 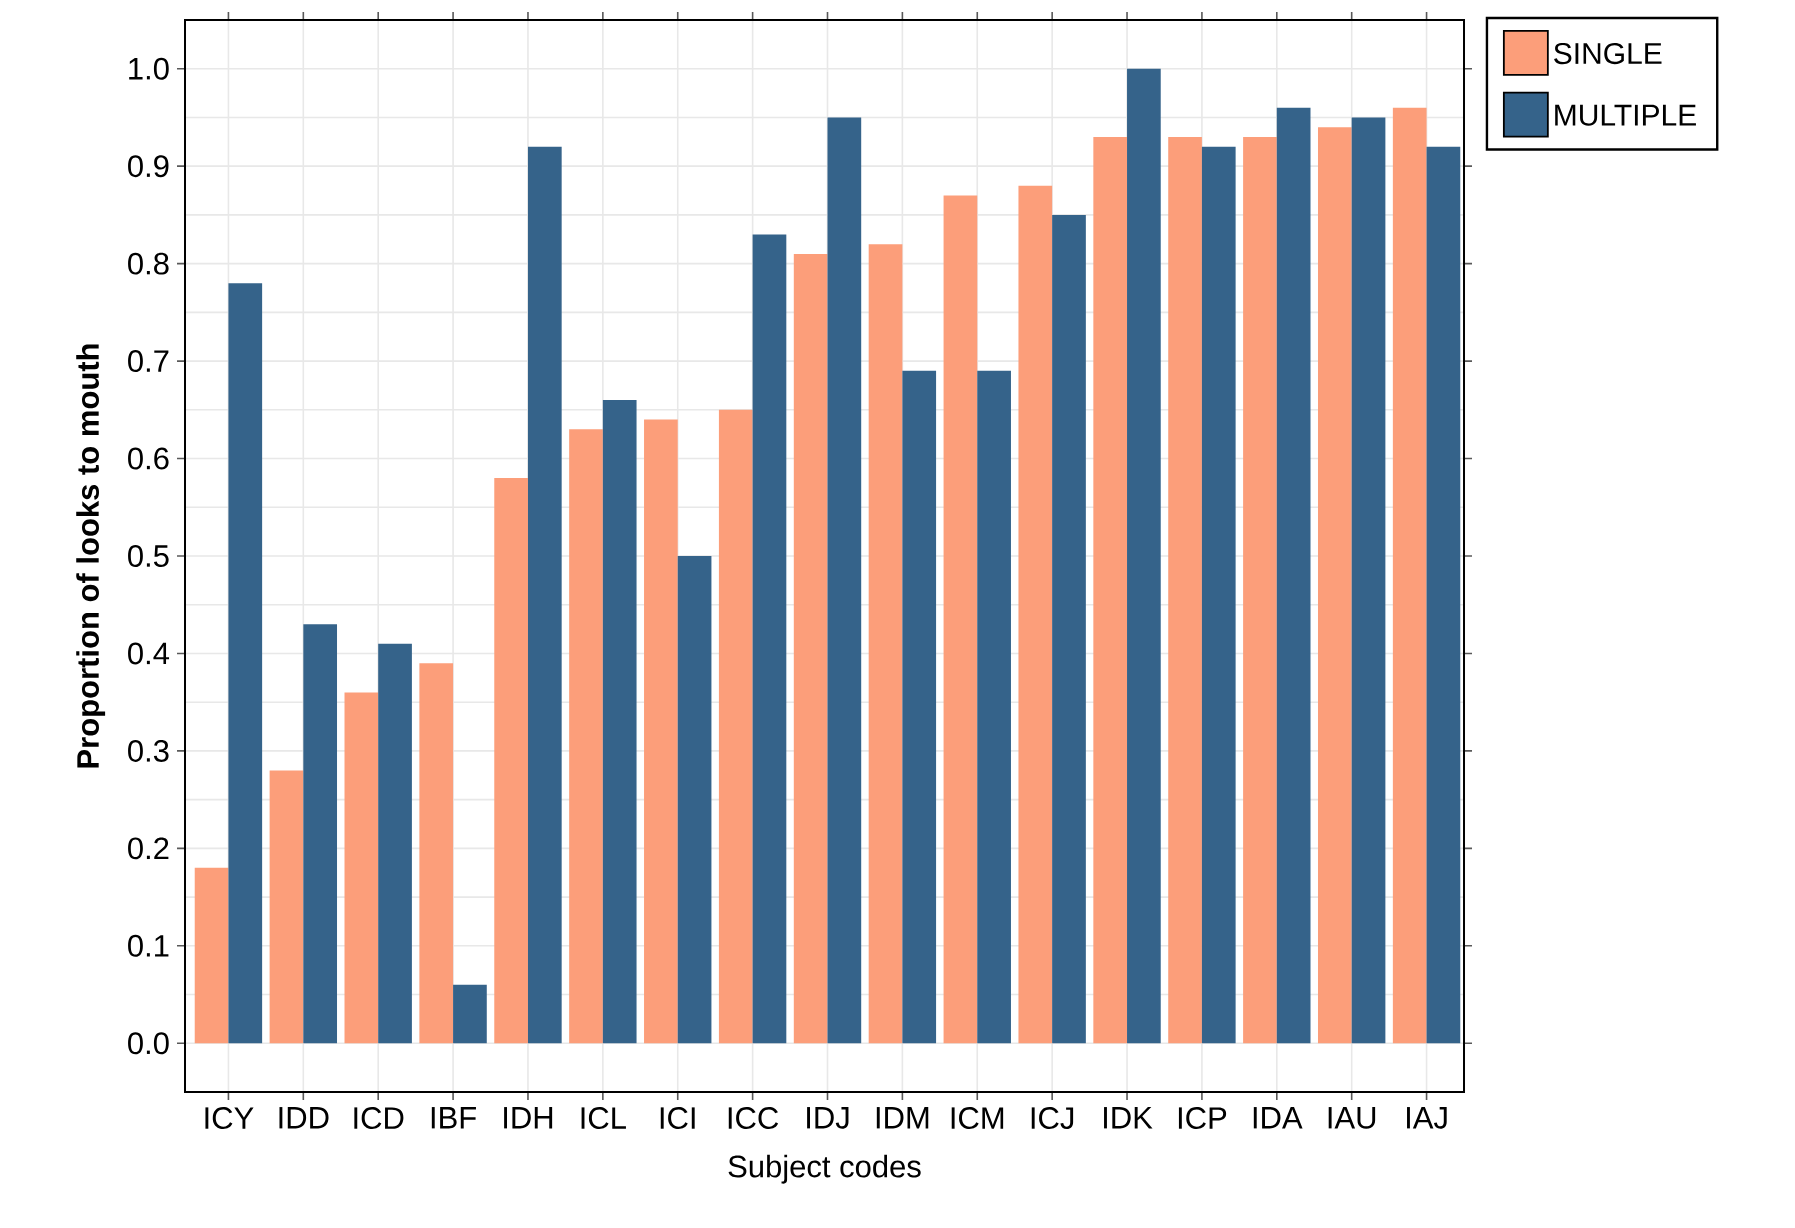 I want to click on y-tick-label: 0.7, so click(x=148, y=361).